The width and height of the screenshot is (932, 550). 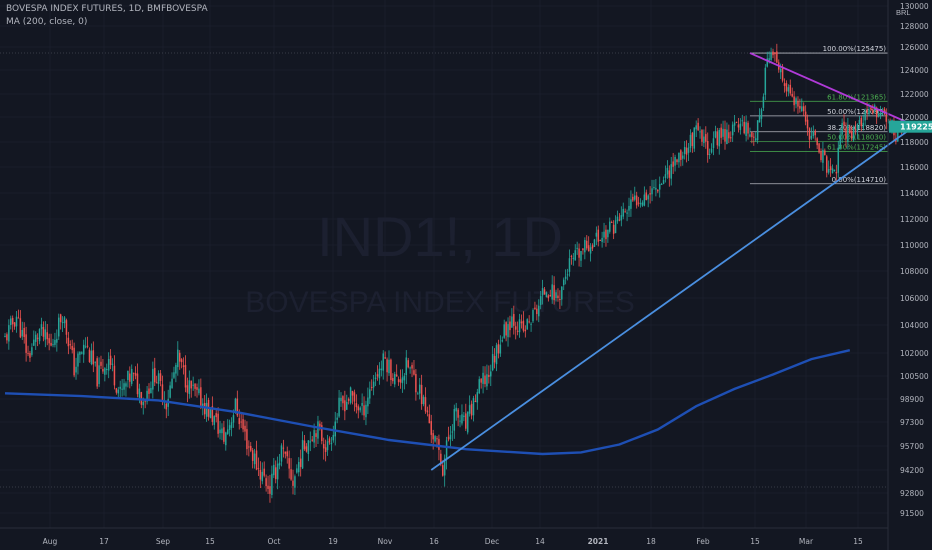 I want to click on fib-label: 38.20%(118820), so click(x=856, y=128).